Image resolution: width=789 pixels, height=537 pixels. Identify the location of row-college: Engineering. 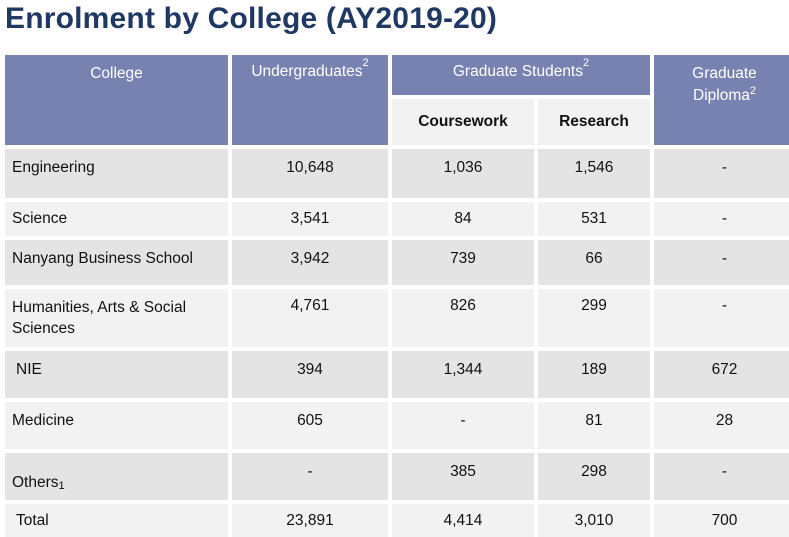
(116, 173).